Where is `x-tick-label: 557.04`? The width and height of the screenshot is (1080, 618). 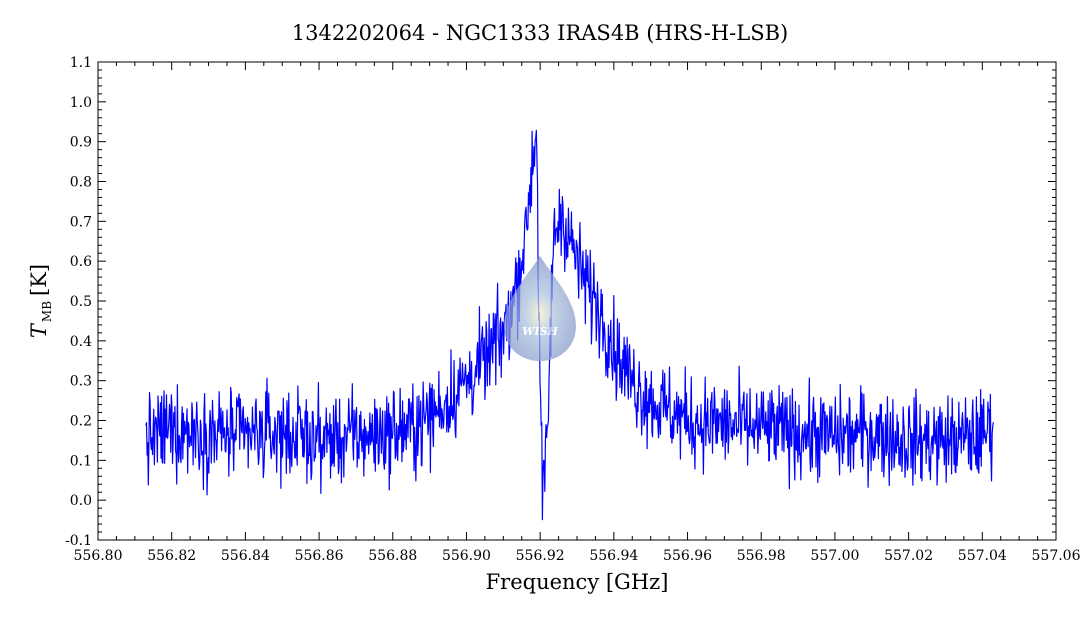 x-tick-label: 557.04 is located at coordinates (982, 556).